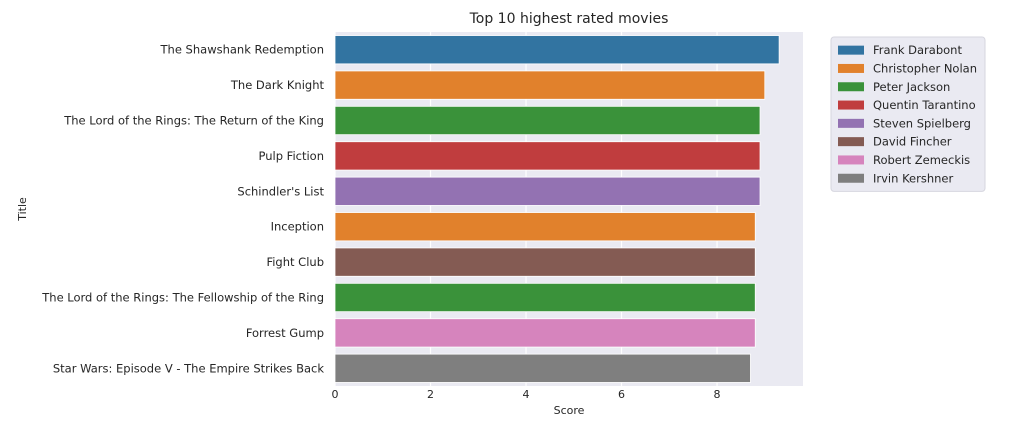 The width and height of the screenshot is (1018, 422). What do you see at coordinates (569, 19) in the screenshot?
I see `chart-title: Top 10 highest rated movies` at bounding box center [569, 19].